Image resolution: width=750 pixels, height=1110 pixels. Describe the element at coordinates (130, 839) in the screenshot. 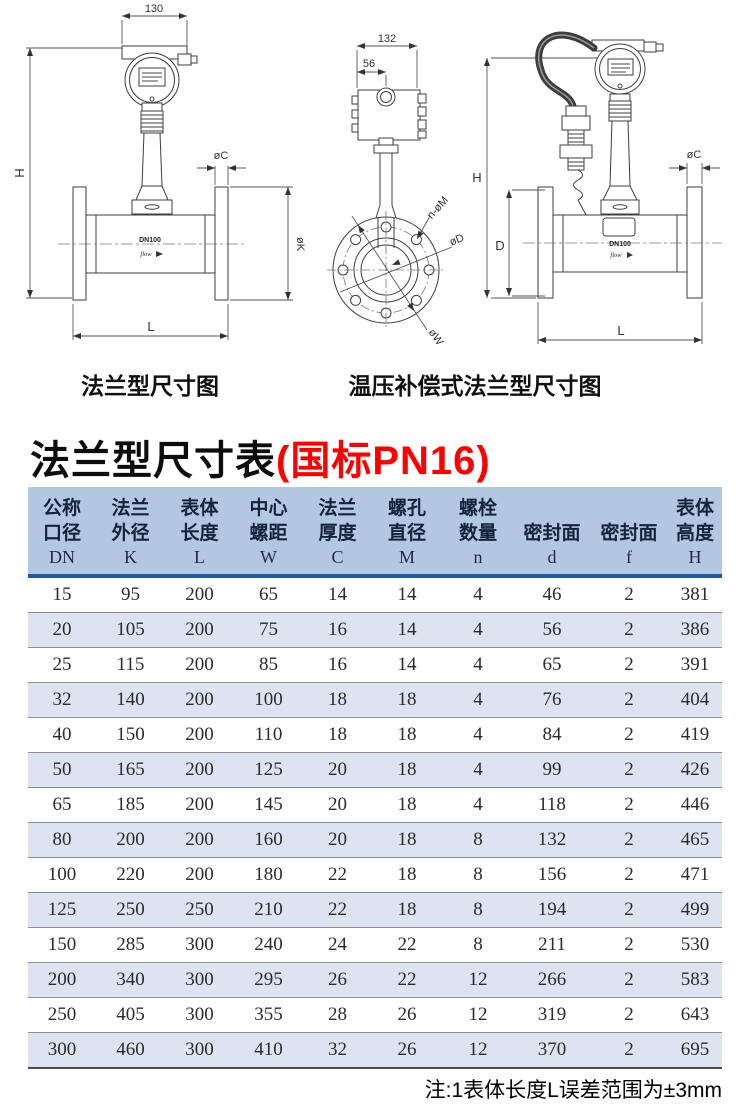

I see `table-cell-K: 200` at that location.